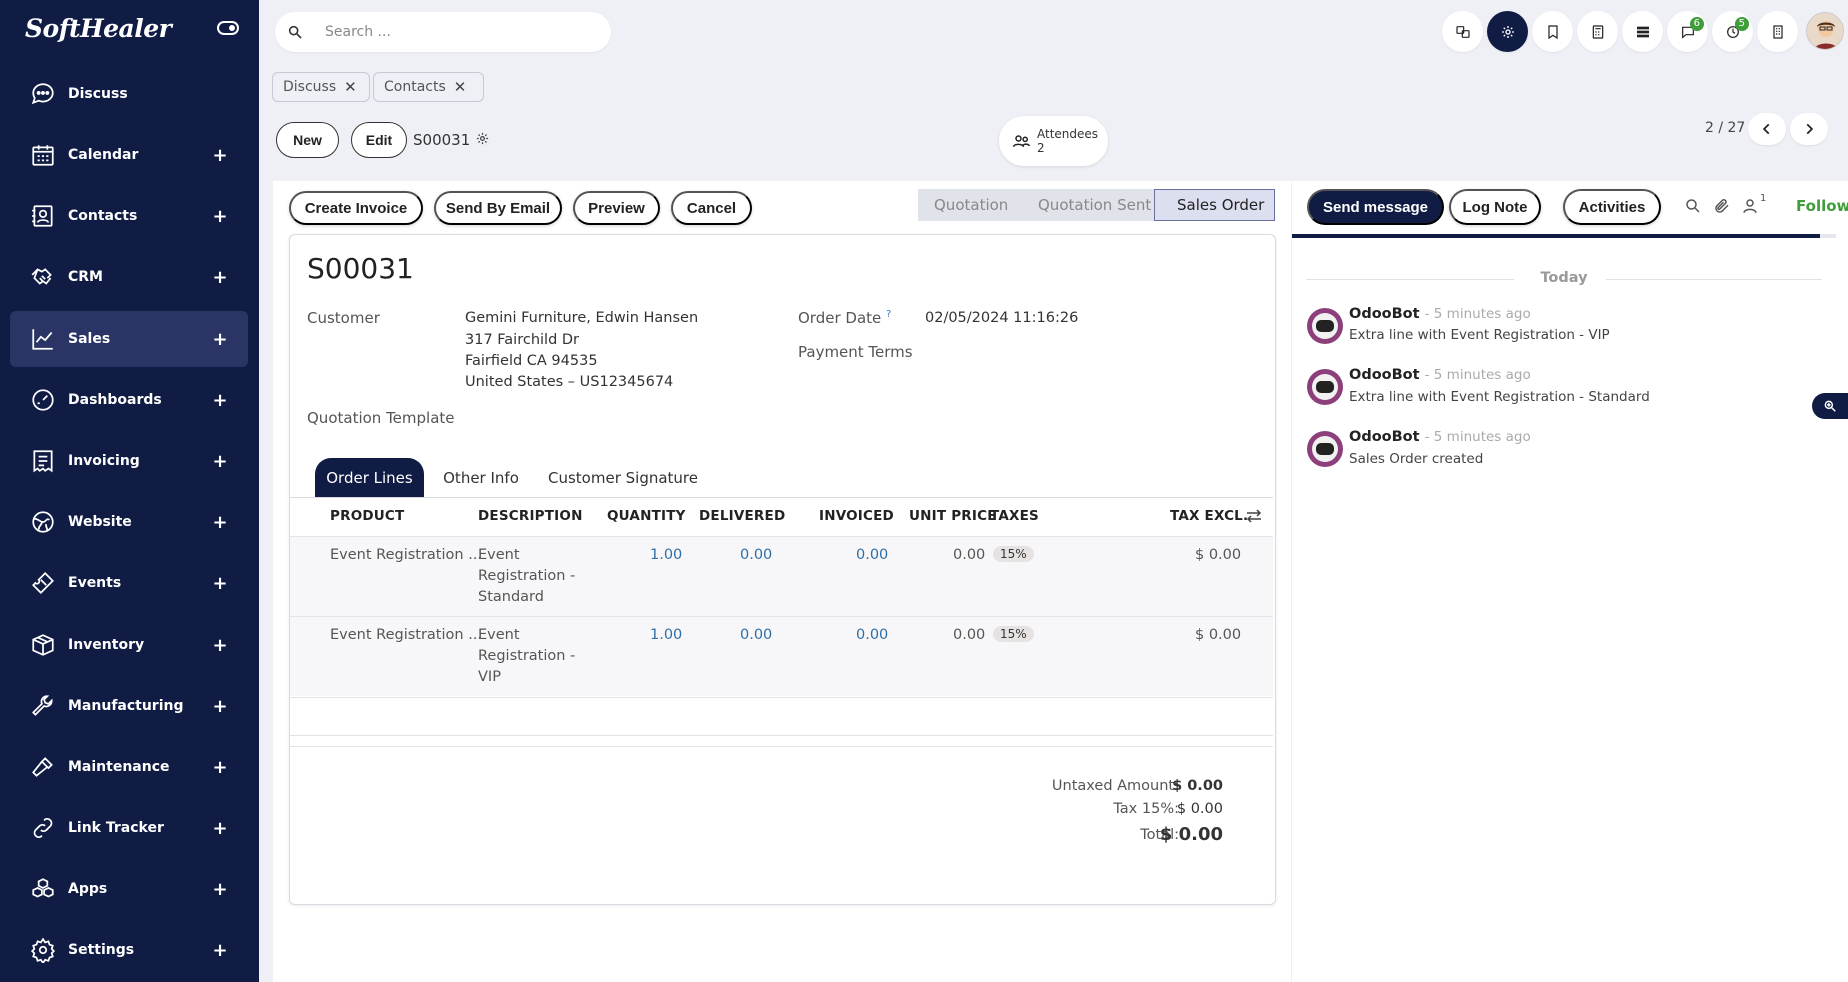 Image resolution: width=1848 pixels, height=982 pixels. I want to click on messages-button: 6, so click(1687, 31).